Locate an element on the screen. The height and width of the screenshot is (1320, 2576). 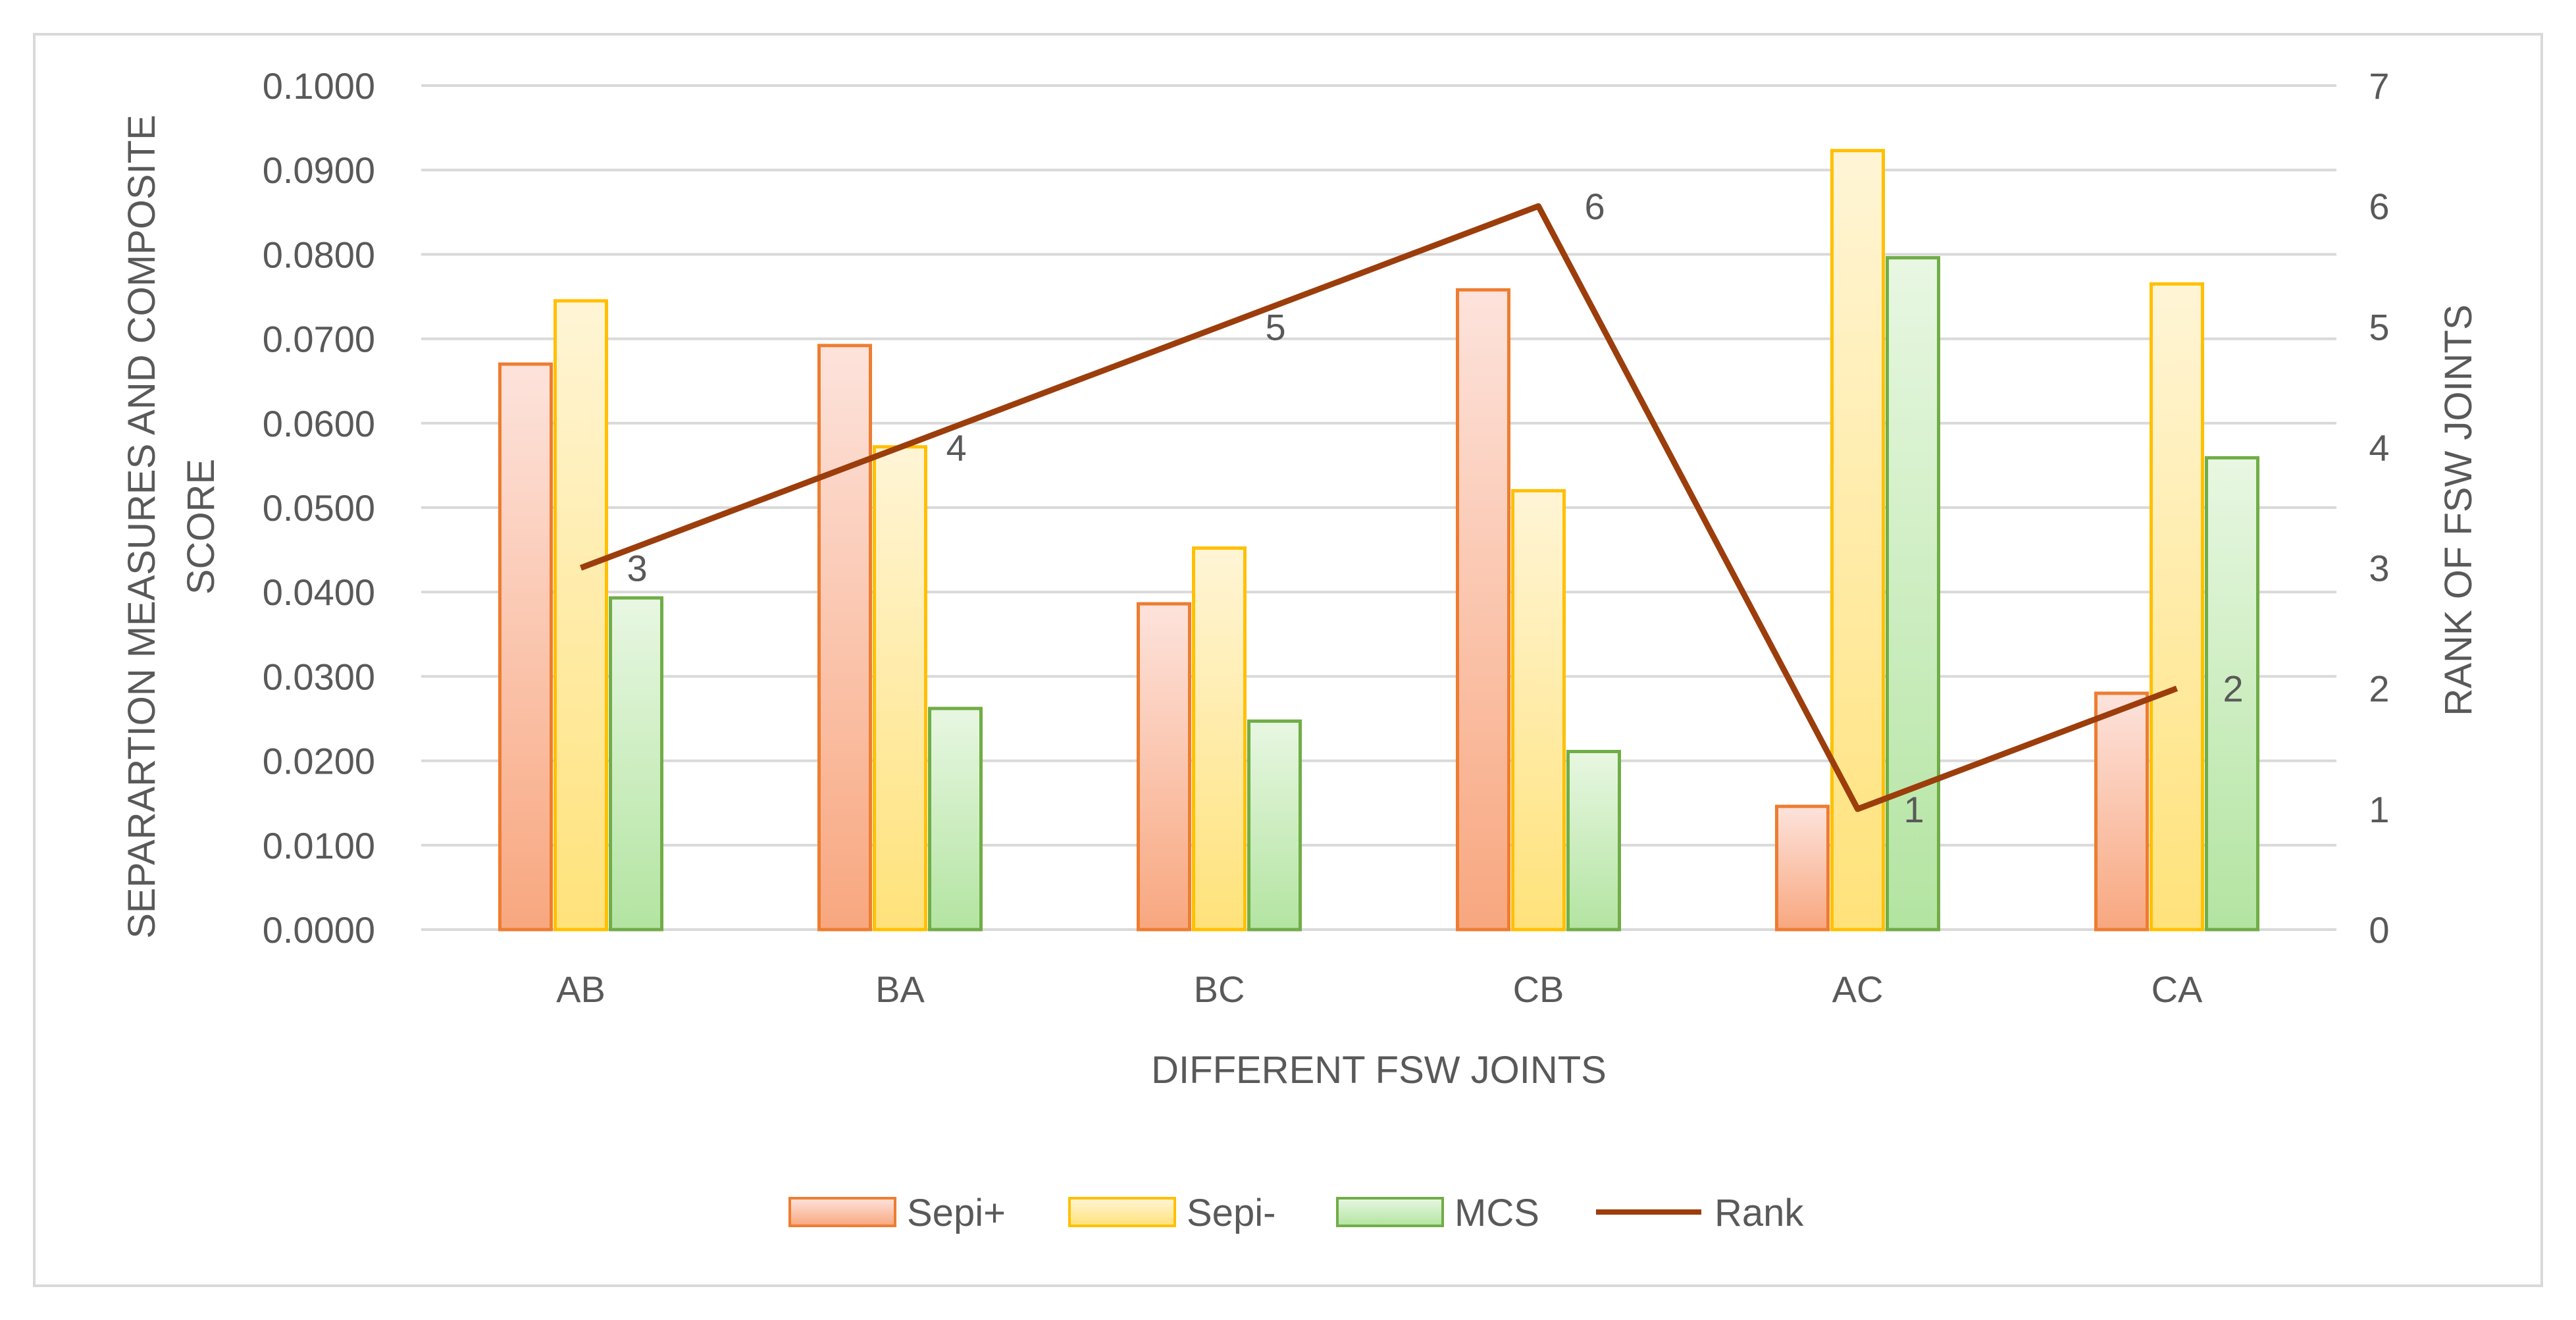
y2-tick-label: 4 is located at coordinates (2379, 447).